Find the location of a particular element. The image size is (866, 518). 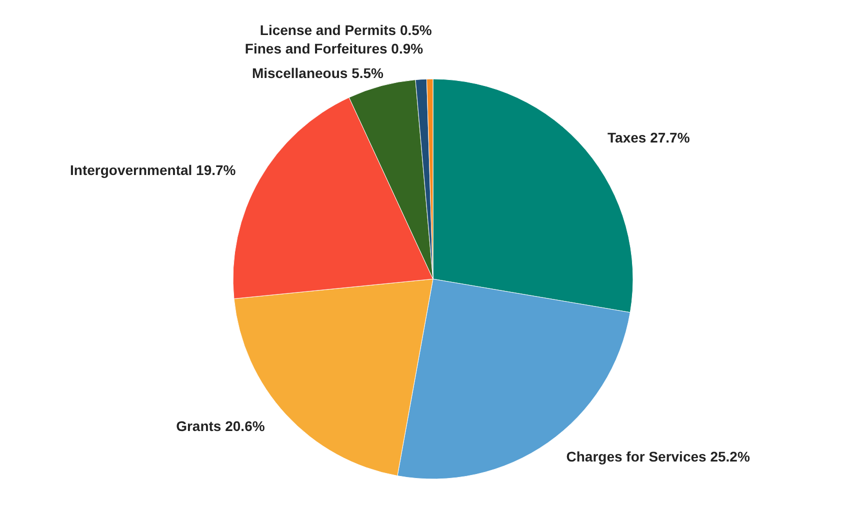

slice-label: Miscellaneous 5.5% is located at coordinates (318, 73).